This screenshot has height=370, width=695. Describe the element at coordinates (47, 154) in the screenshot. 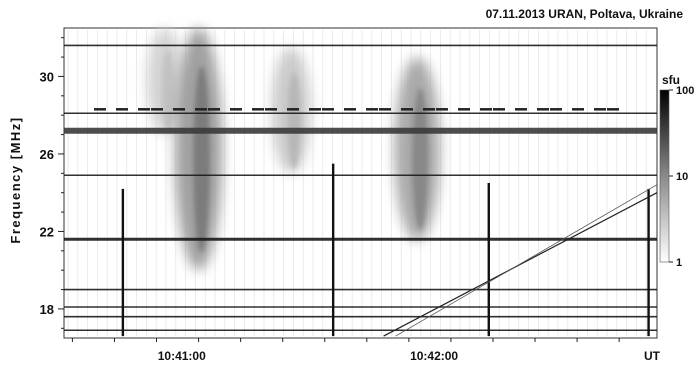

I see `y-tick-label: 26` at that location.